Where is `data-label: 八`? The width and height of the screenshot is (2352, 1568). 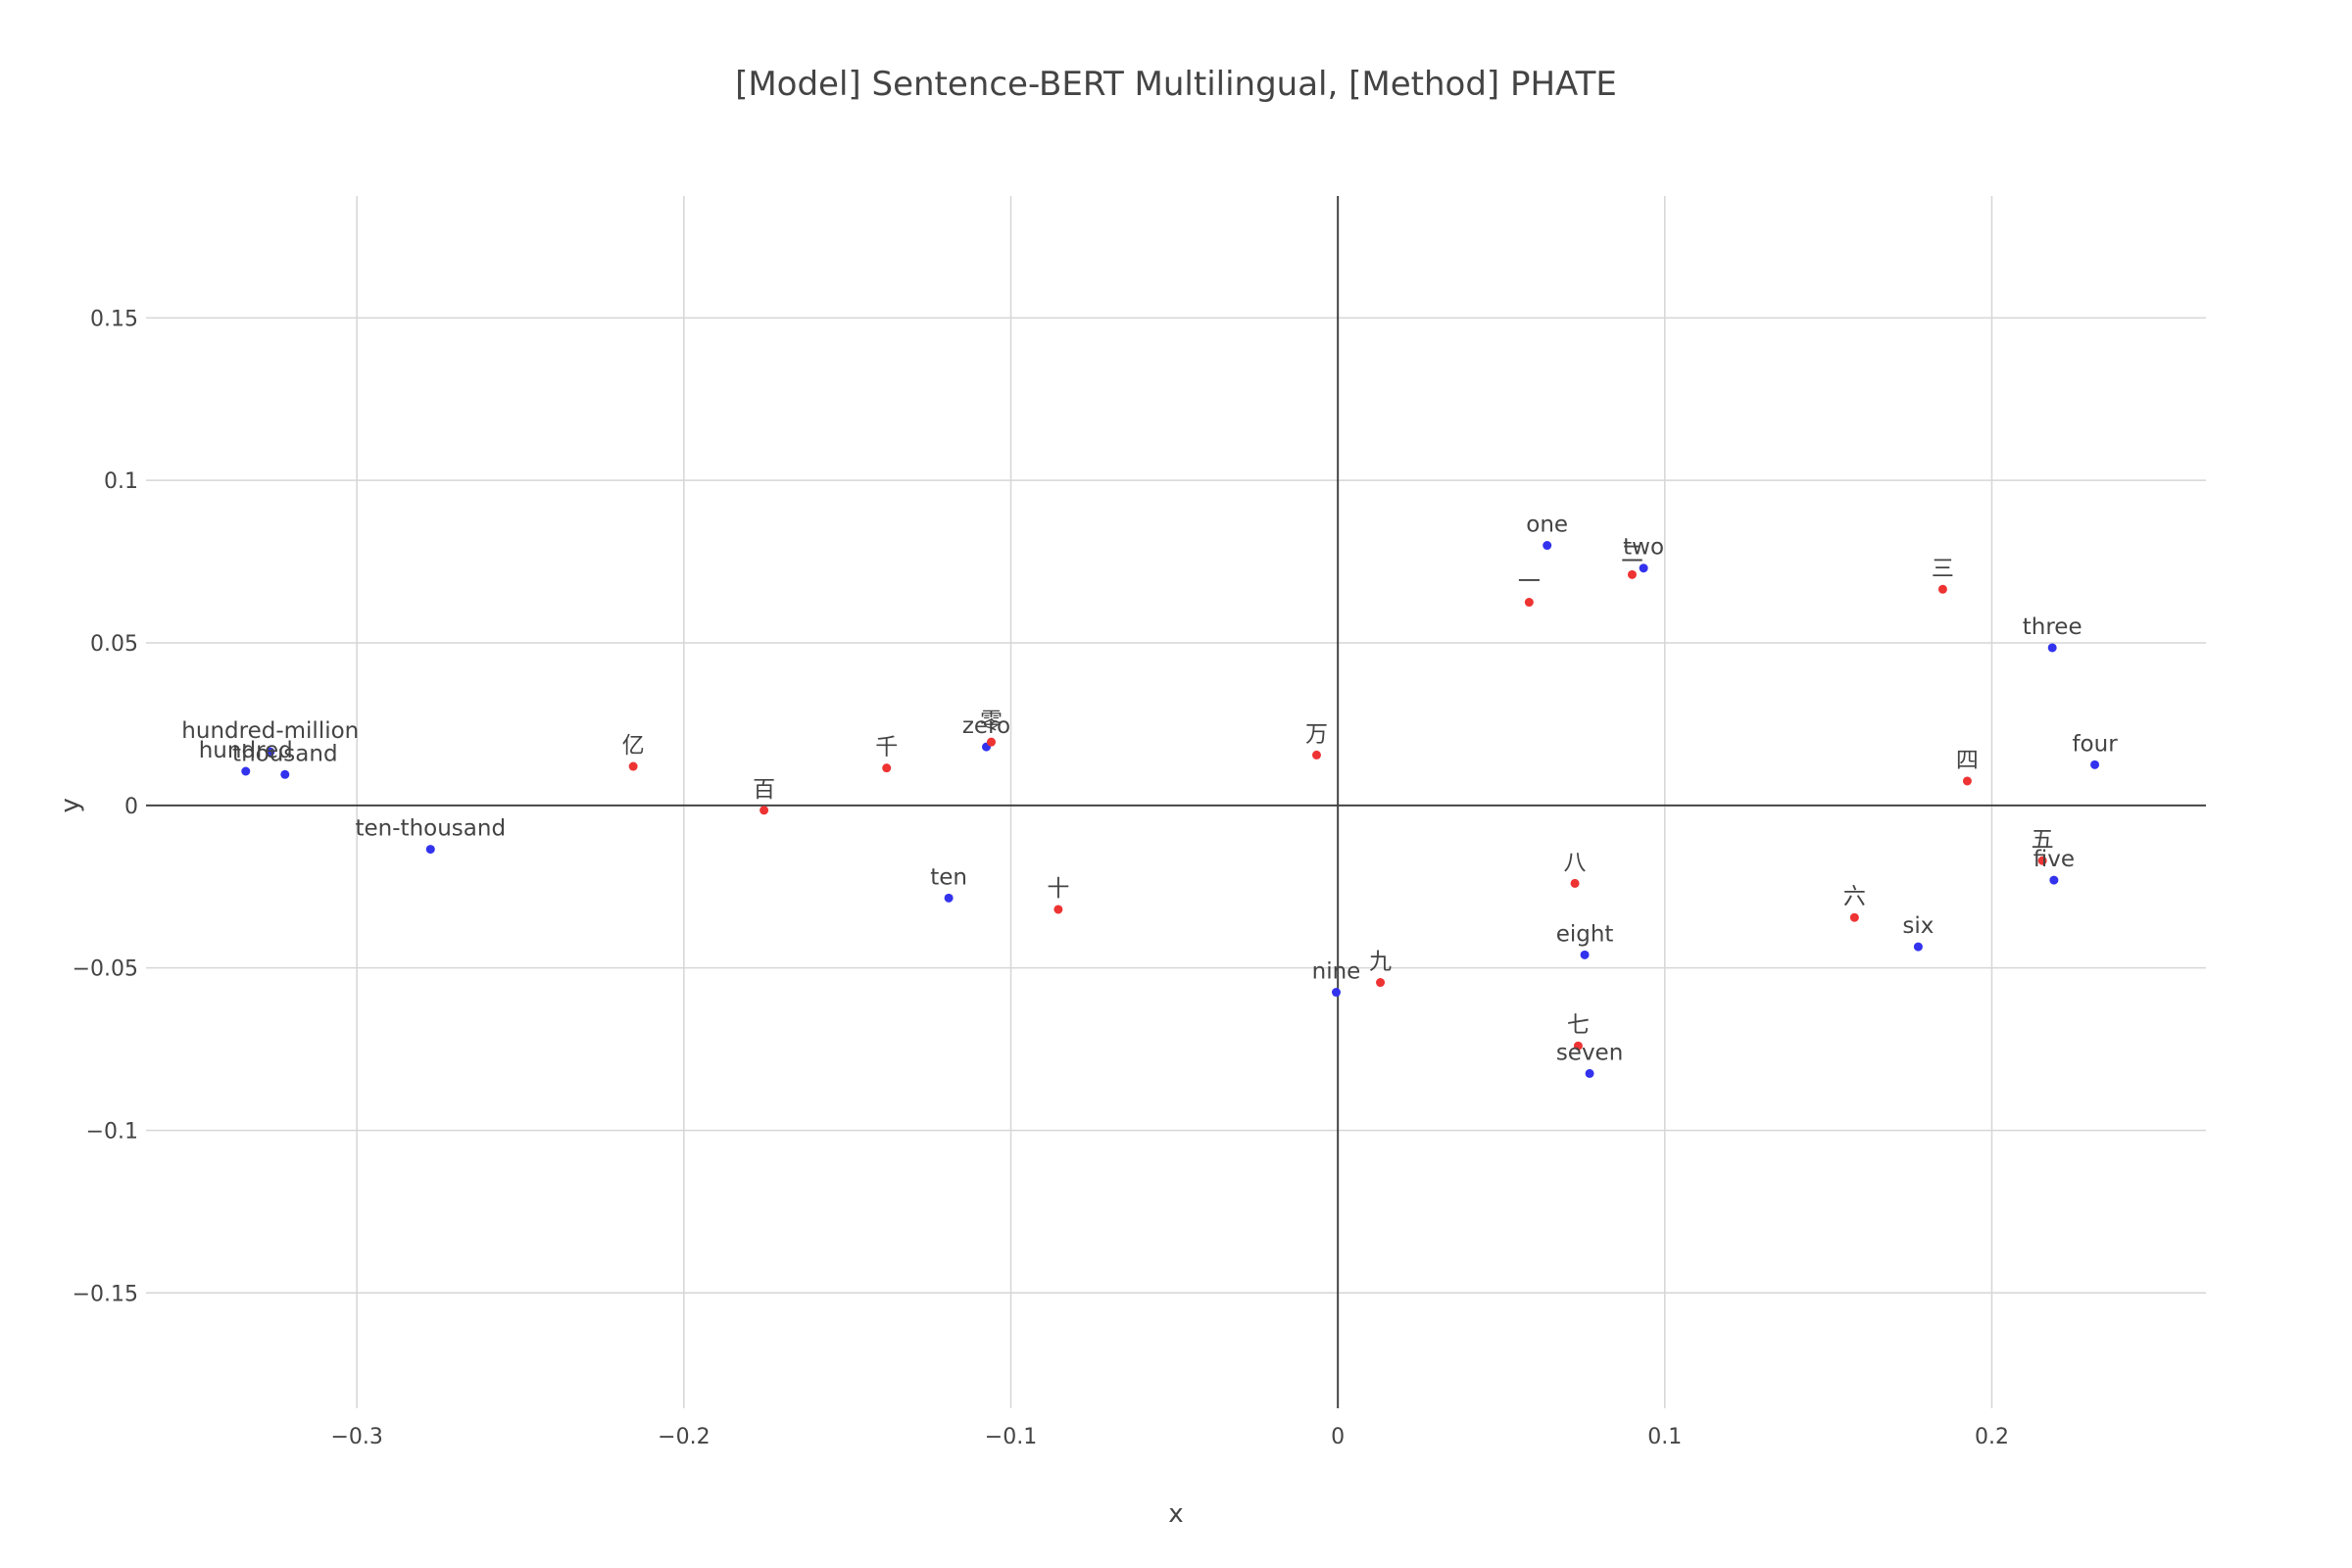 data-label: 八 is located at coordinates (1575, 862).